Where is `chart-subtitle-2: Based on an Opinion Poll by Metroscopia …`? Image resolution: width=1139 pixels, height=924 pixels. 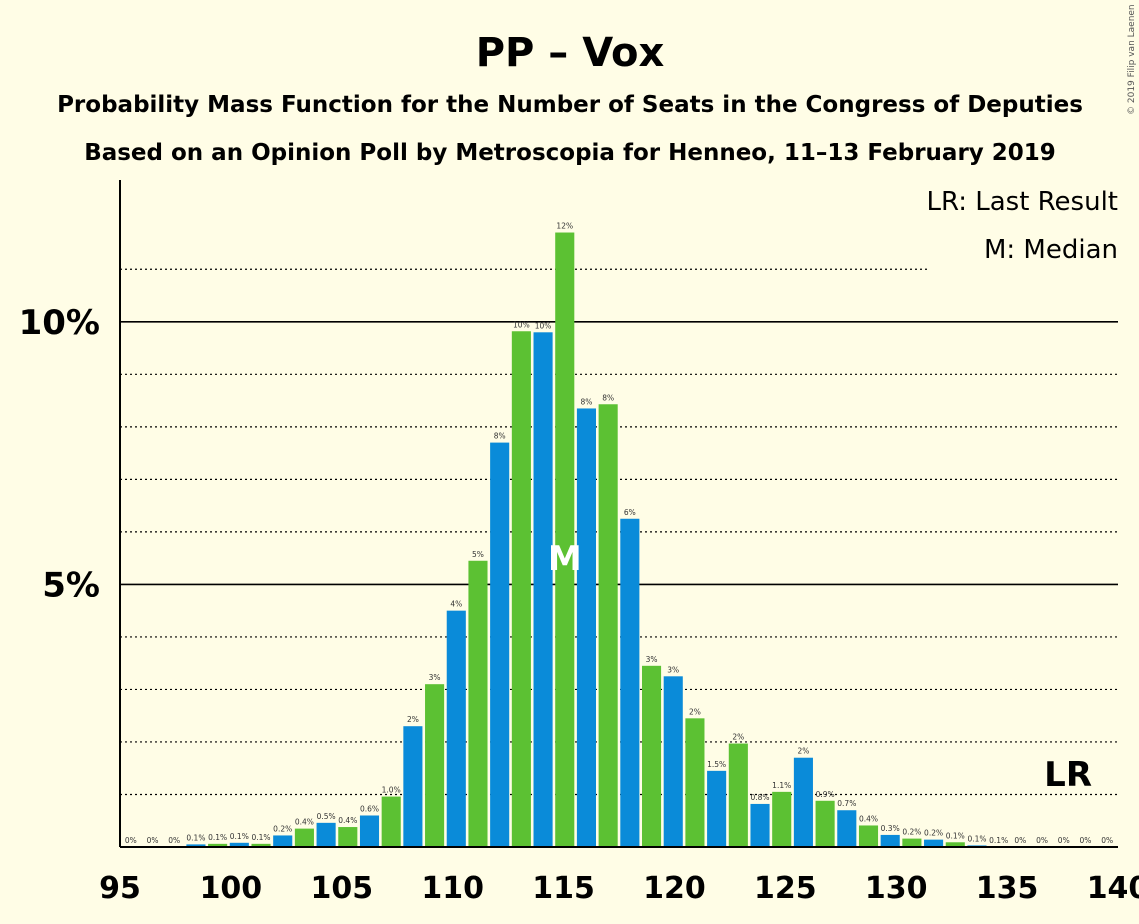 chart-subtitle-2: Based on an Opinion Poll by Metroscopia … is located at coordinates (570, 153).